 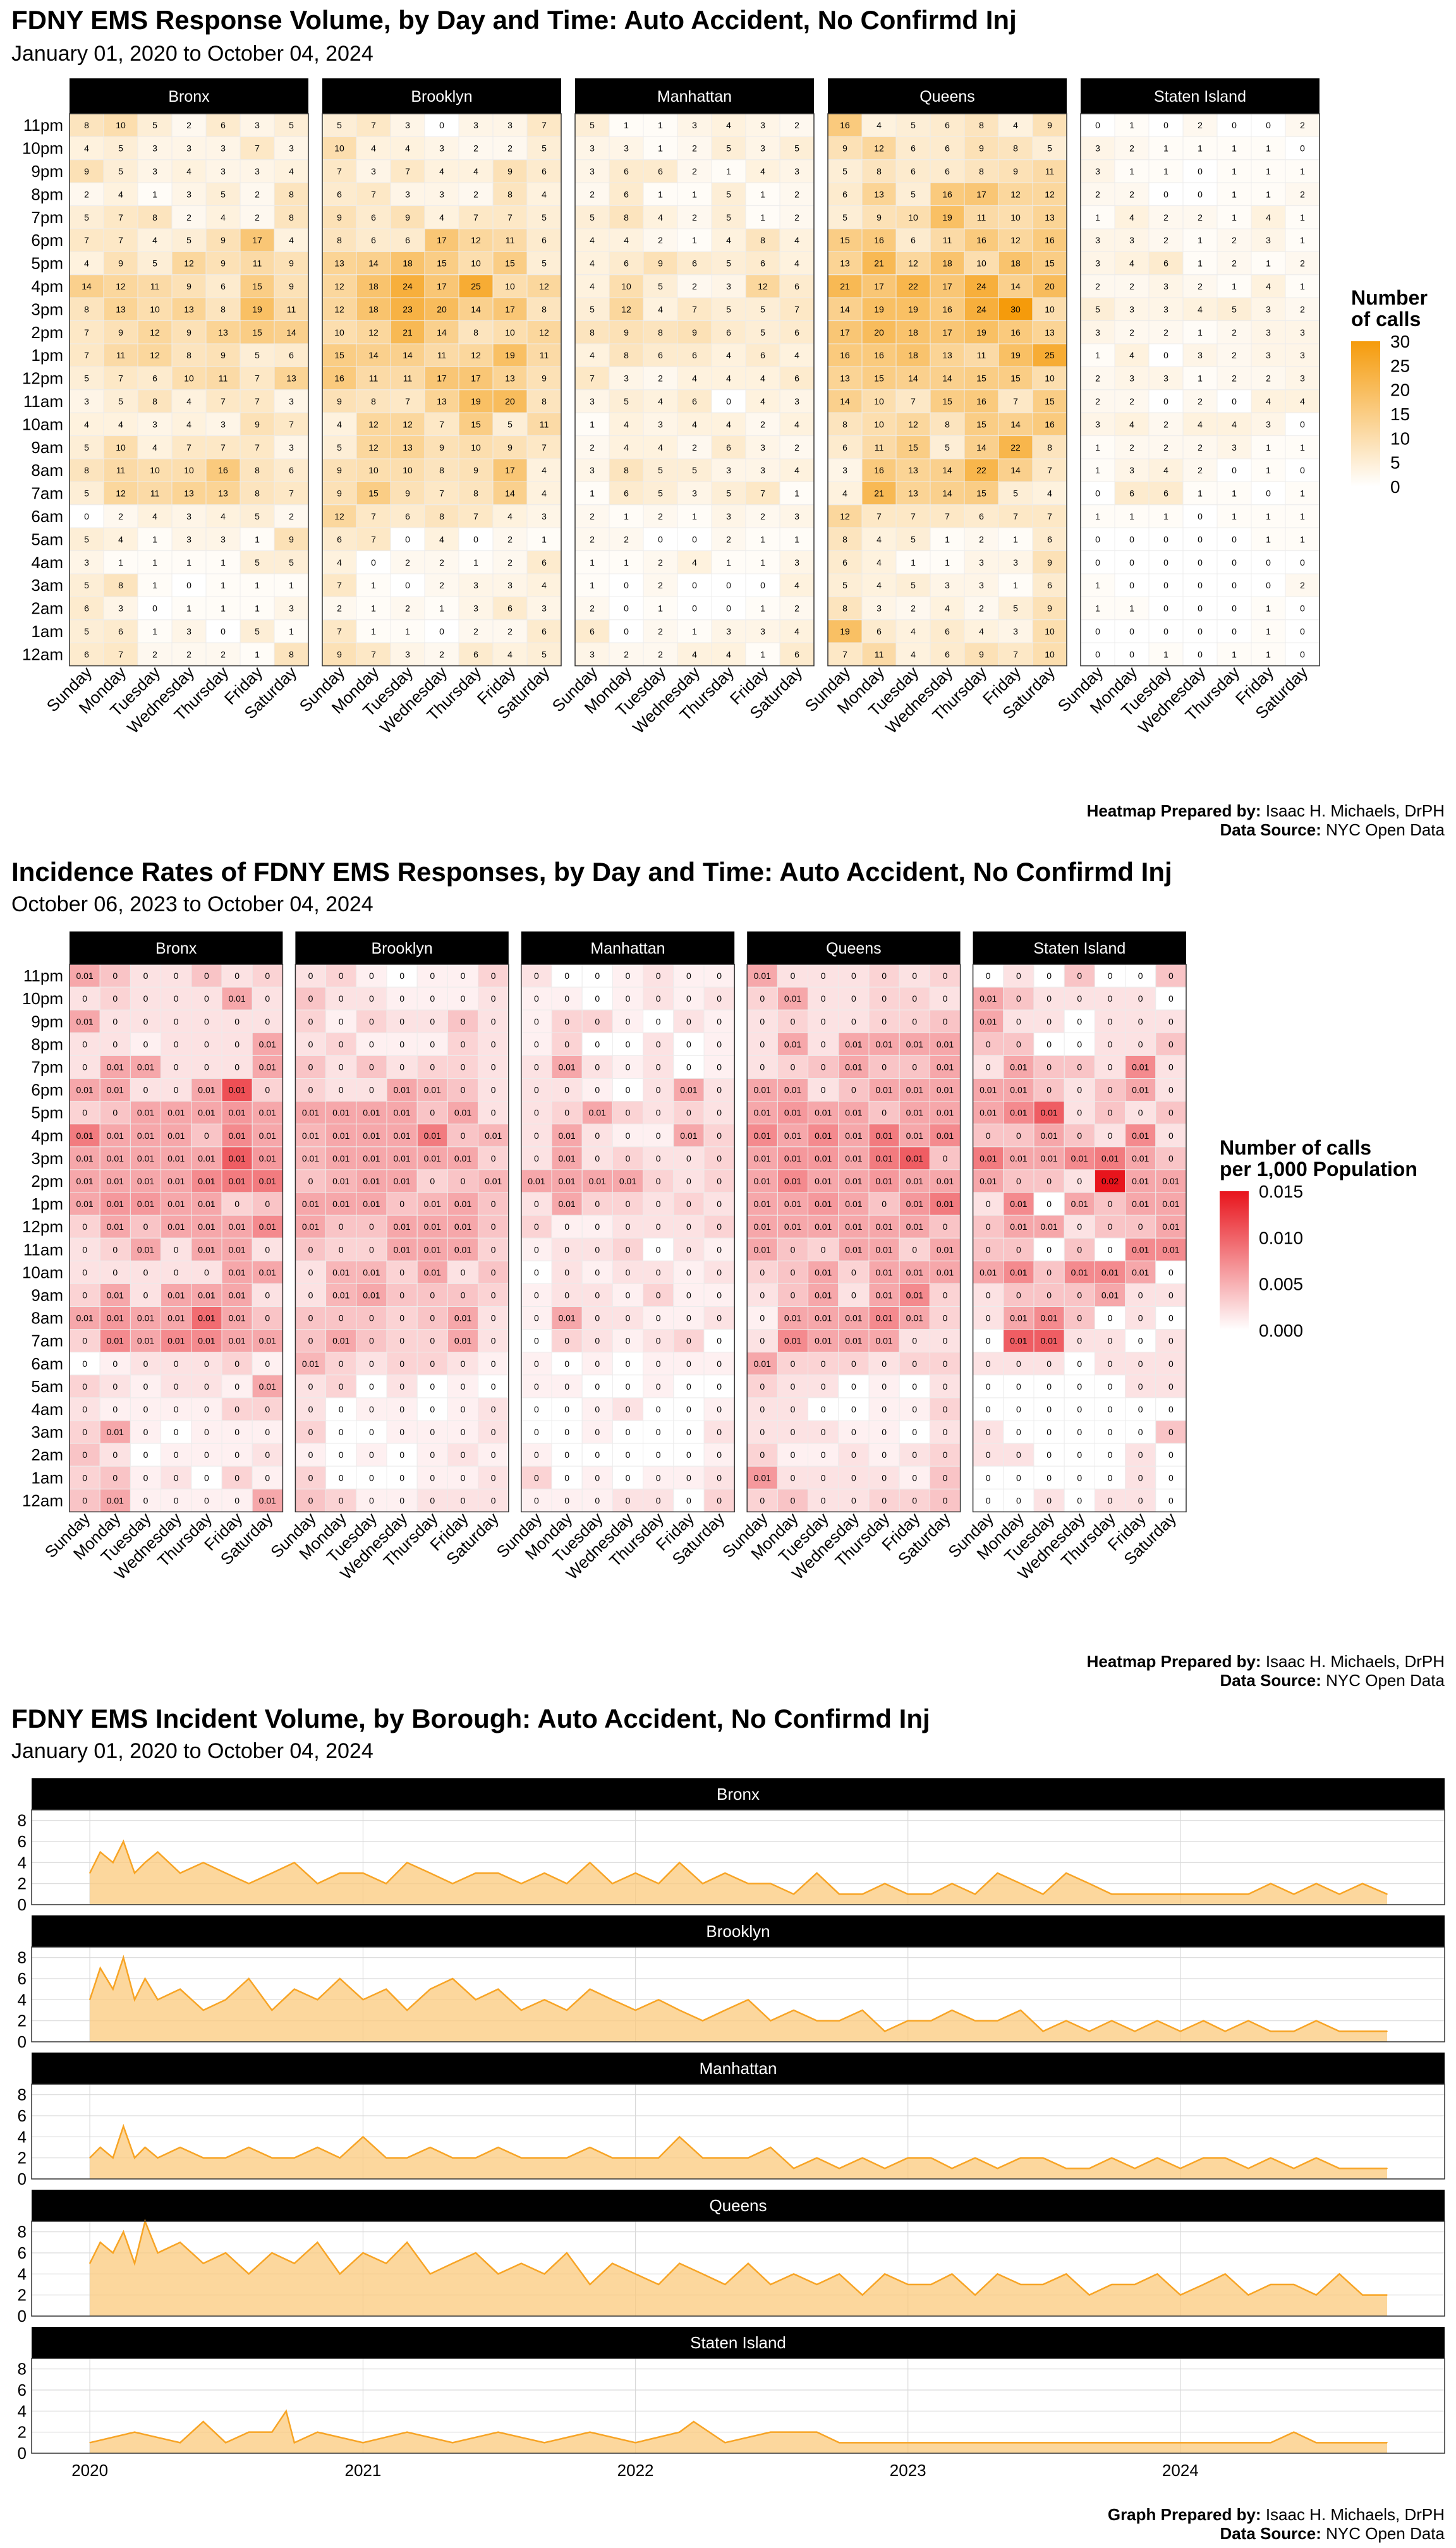 I want to click on y-tick-label: 6, so click(x=22, y=2390).